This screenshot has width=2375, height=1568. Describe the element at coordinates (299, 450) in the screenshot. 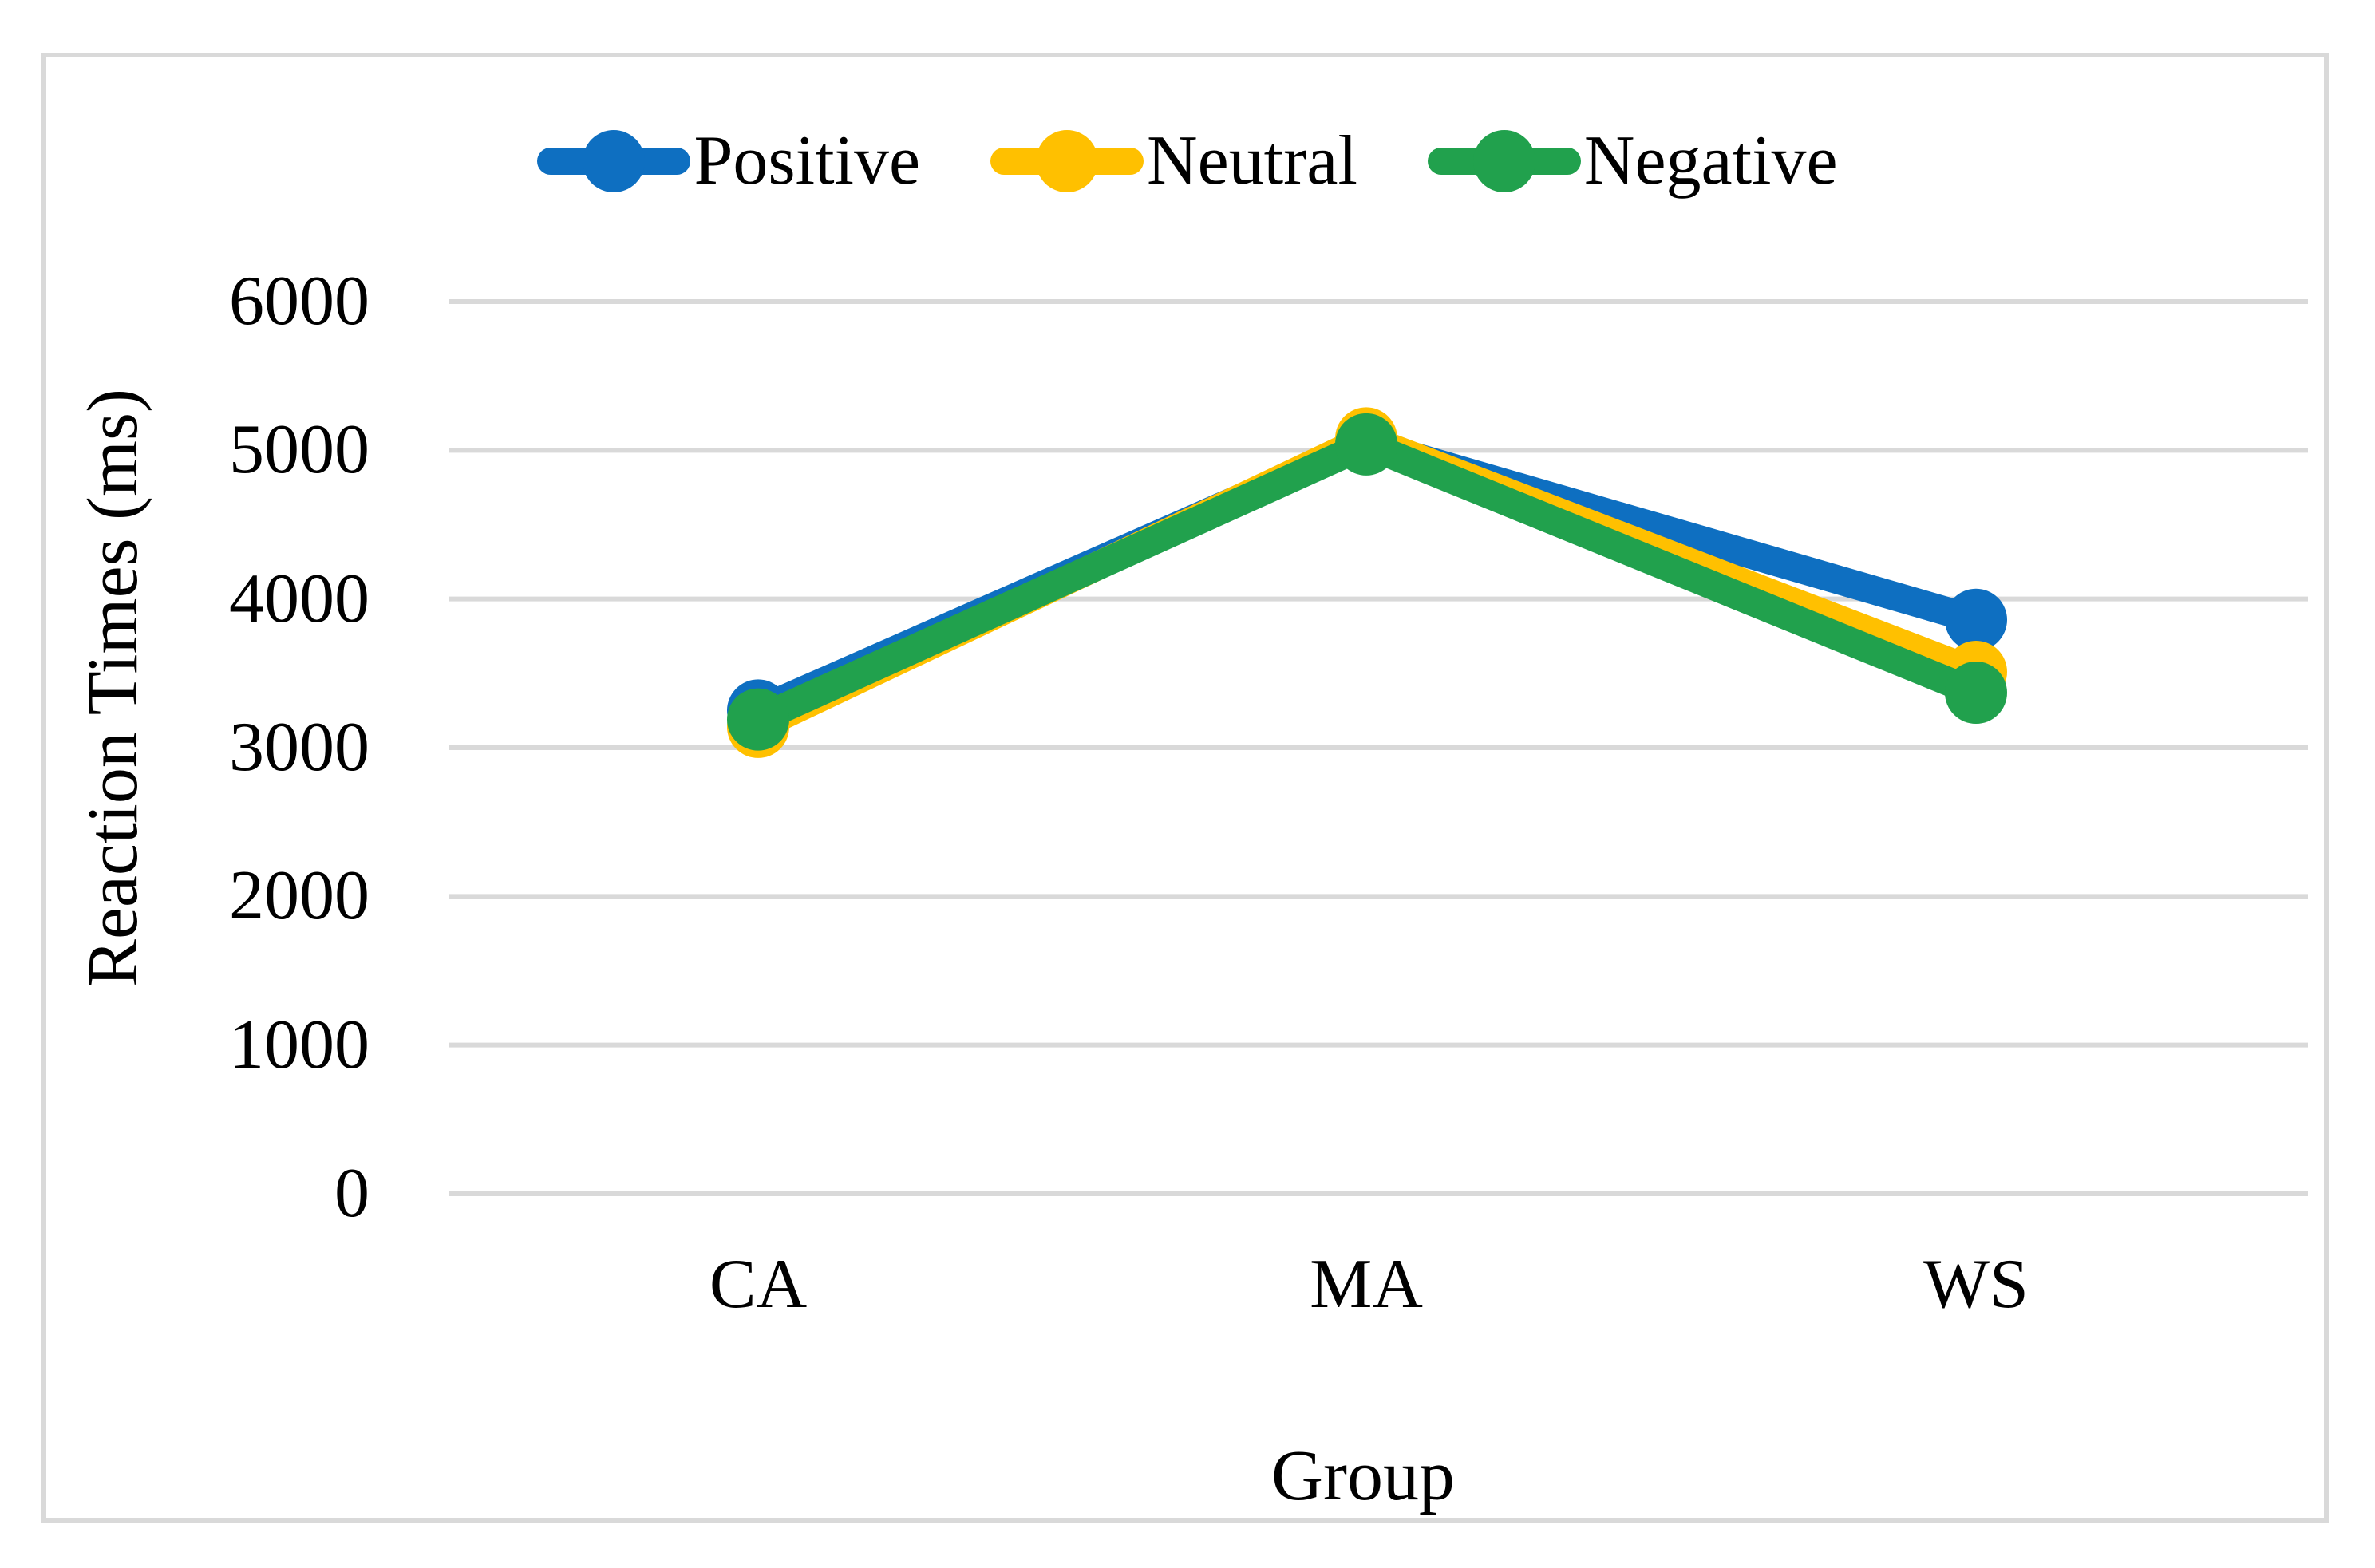

I see `y-tick-label-5000: 5000` at that location.